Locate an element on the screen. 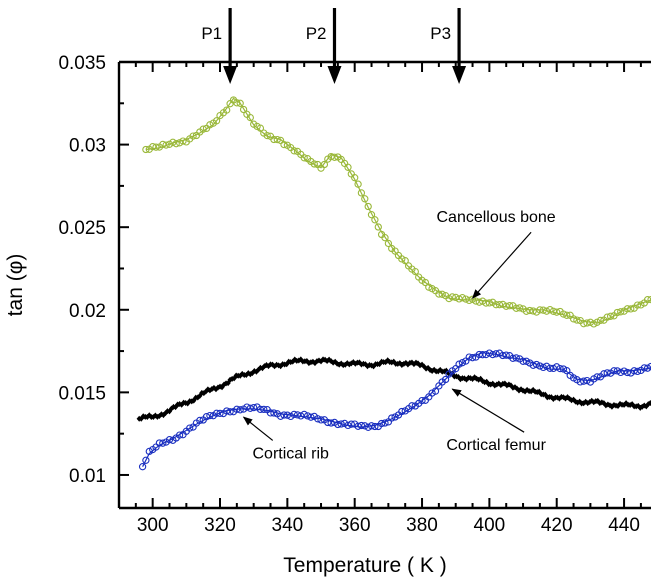 This screenshot has width=651, height=580. x-tick-label: 420 is located at coordinates (557, 525).